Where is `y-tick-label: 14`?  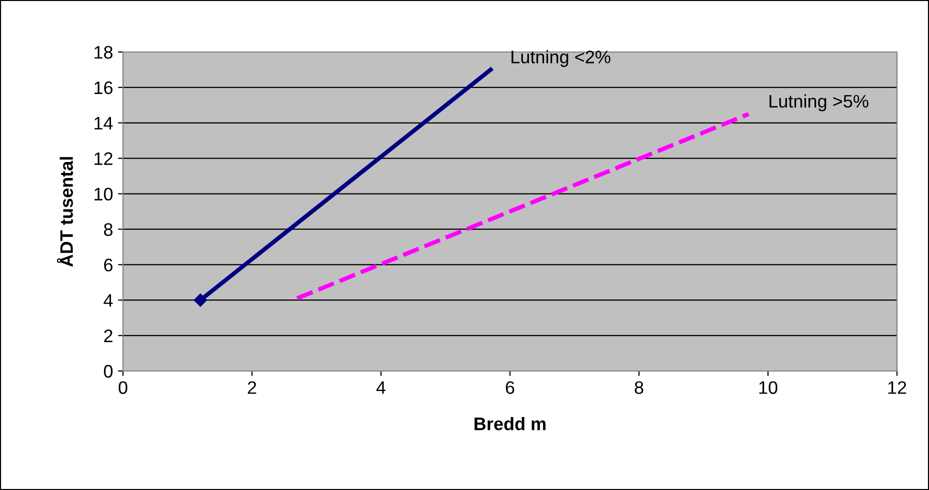
y-tick-label: 14 is located at coordinates (103, 123).